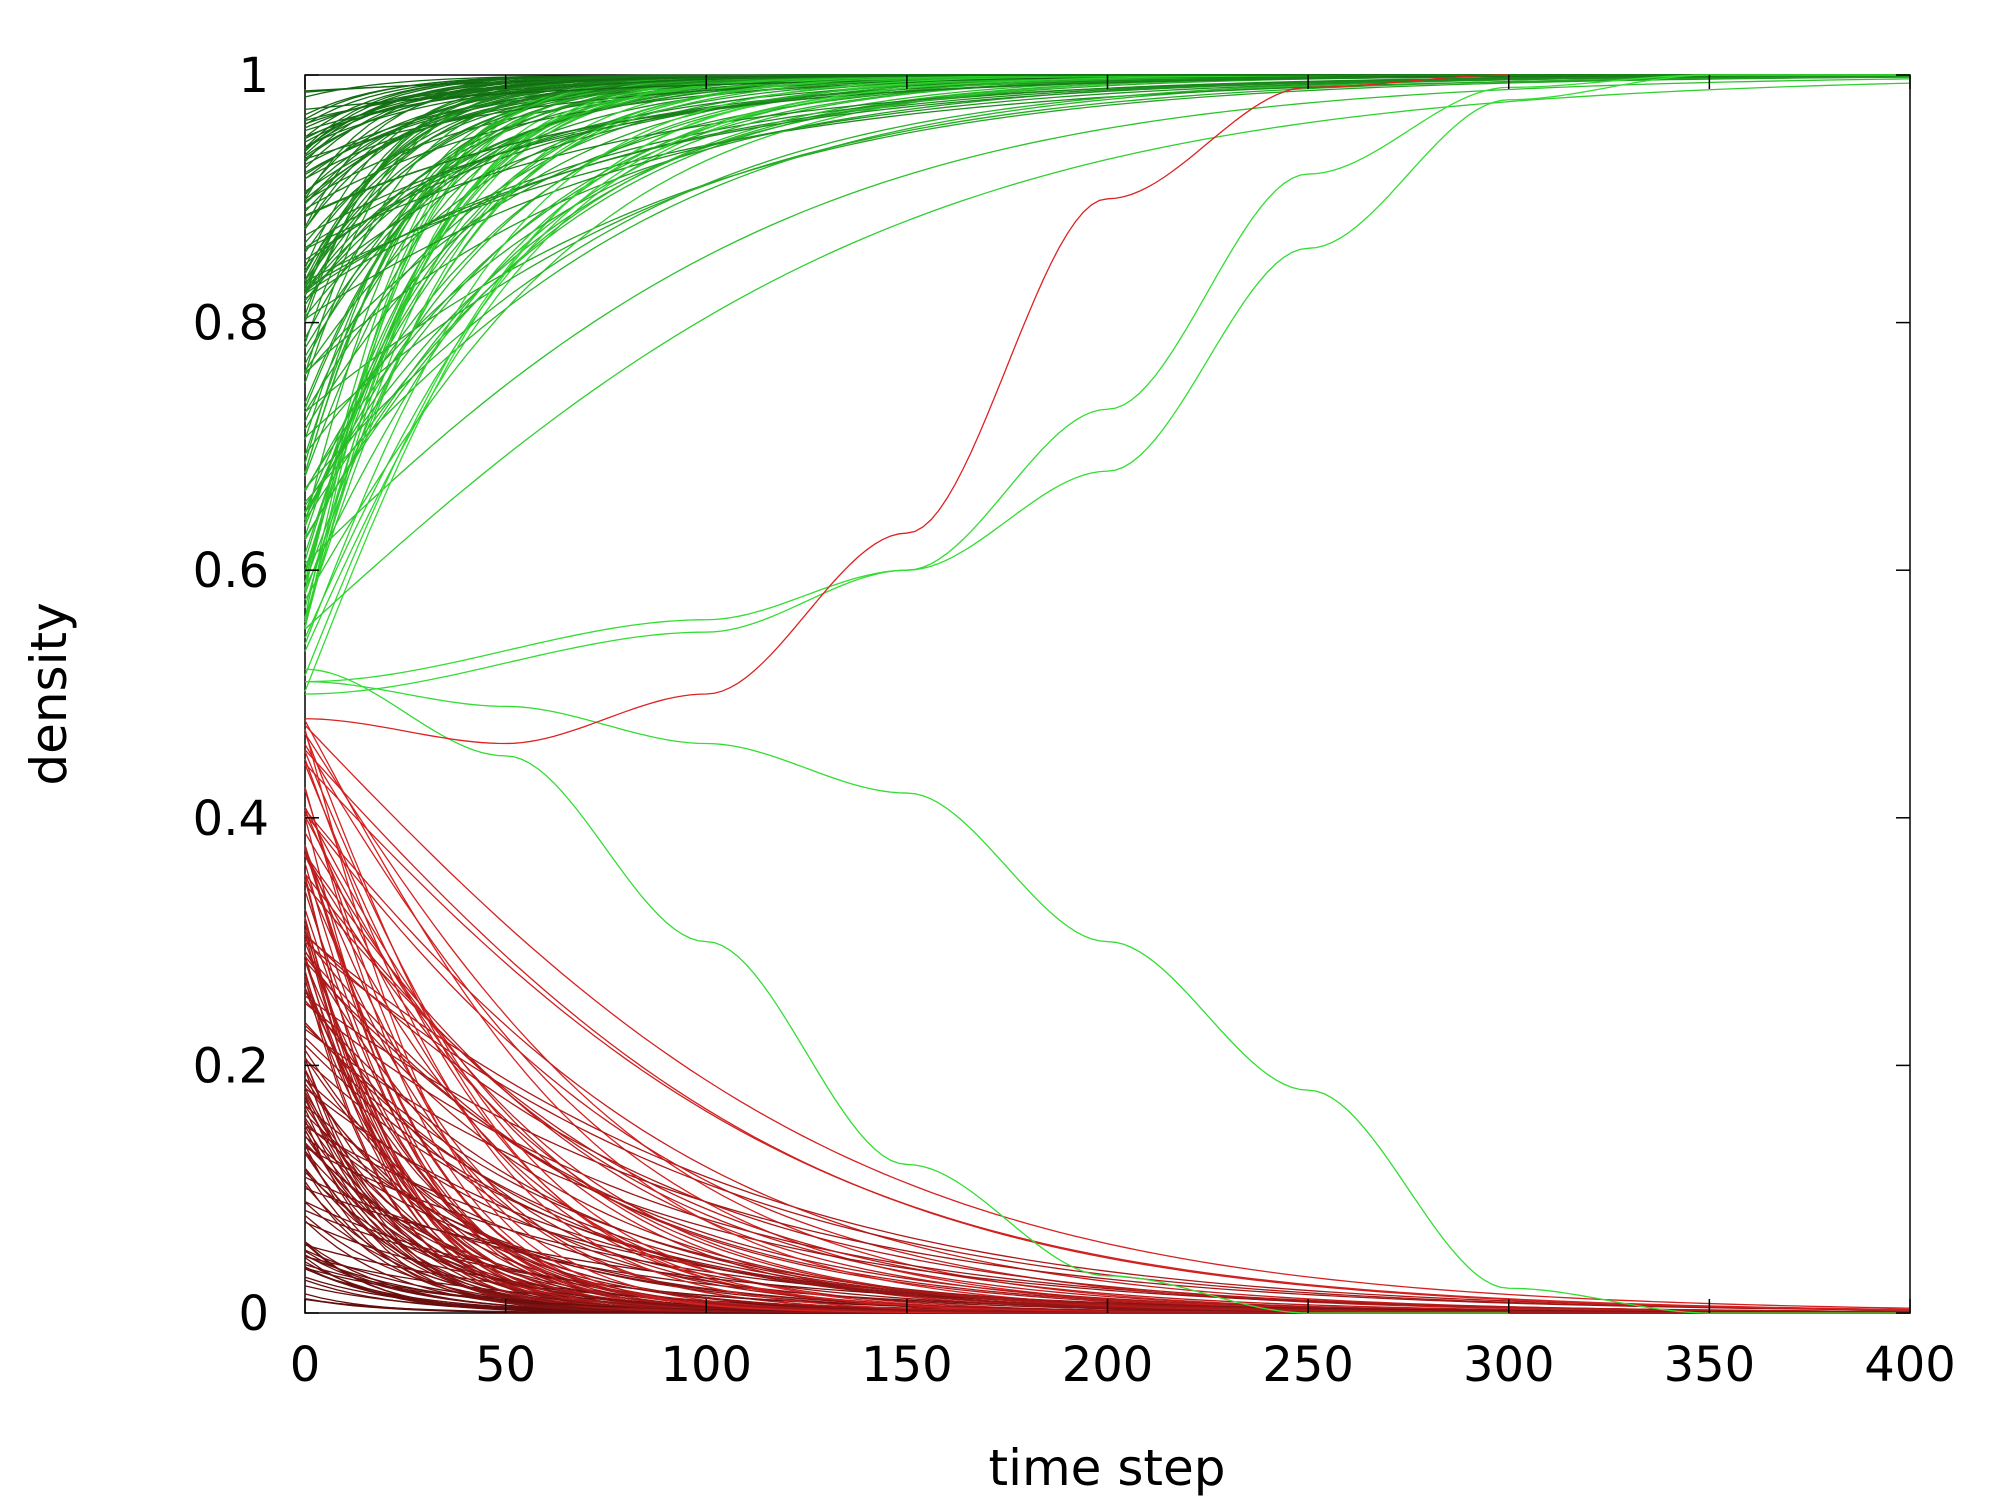  Describe the element at coordinates (1308, 1365) in the screenshot. I see `x-tick-label: 250` at that location.